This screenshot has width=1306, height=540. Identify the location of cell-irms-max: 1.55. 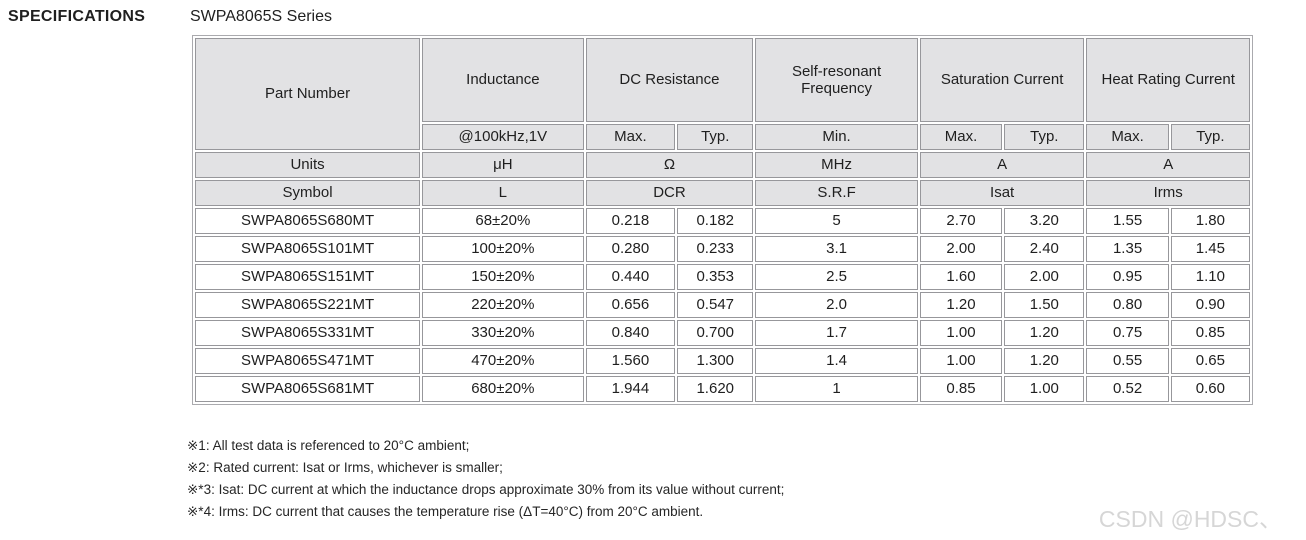
(1127, 221).